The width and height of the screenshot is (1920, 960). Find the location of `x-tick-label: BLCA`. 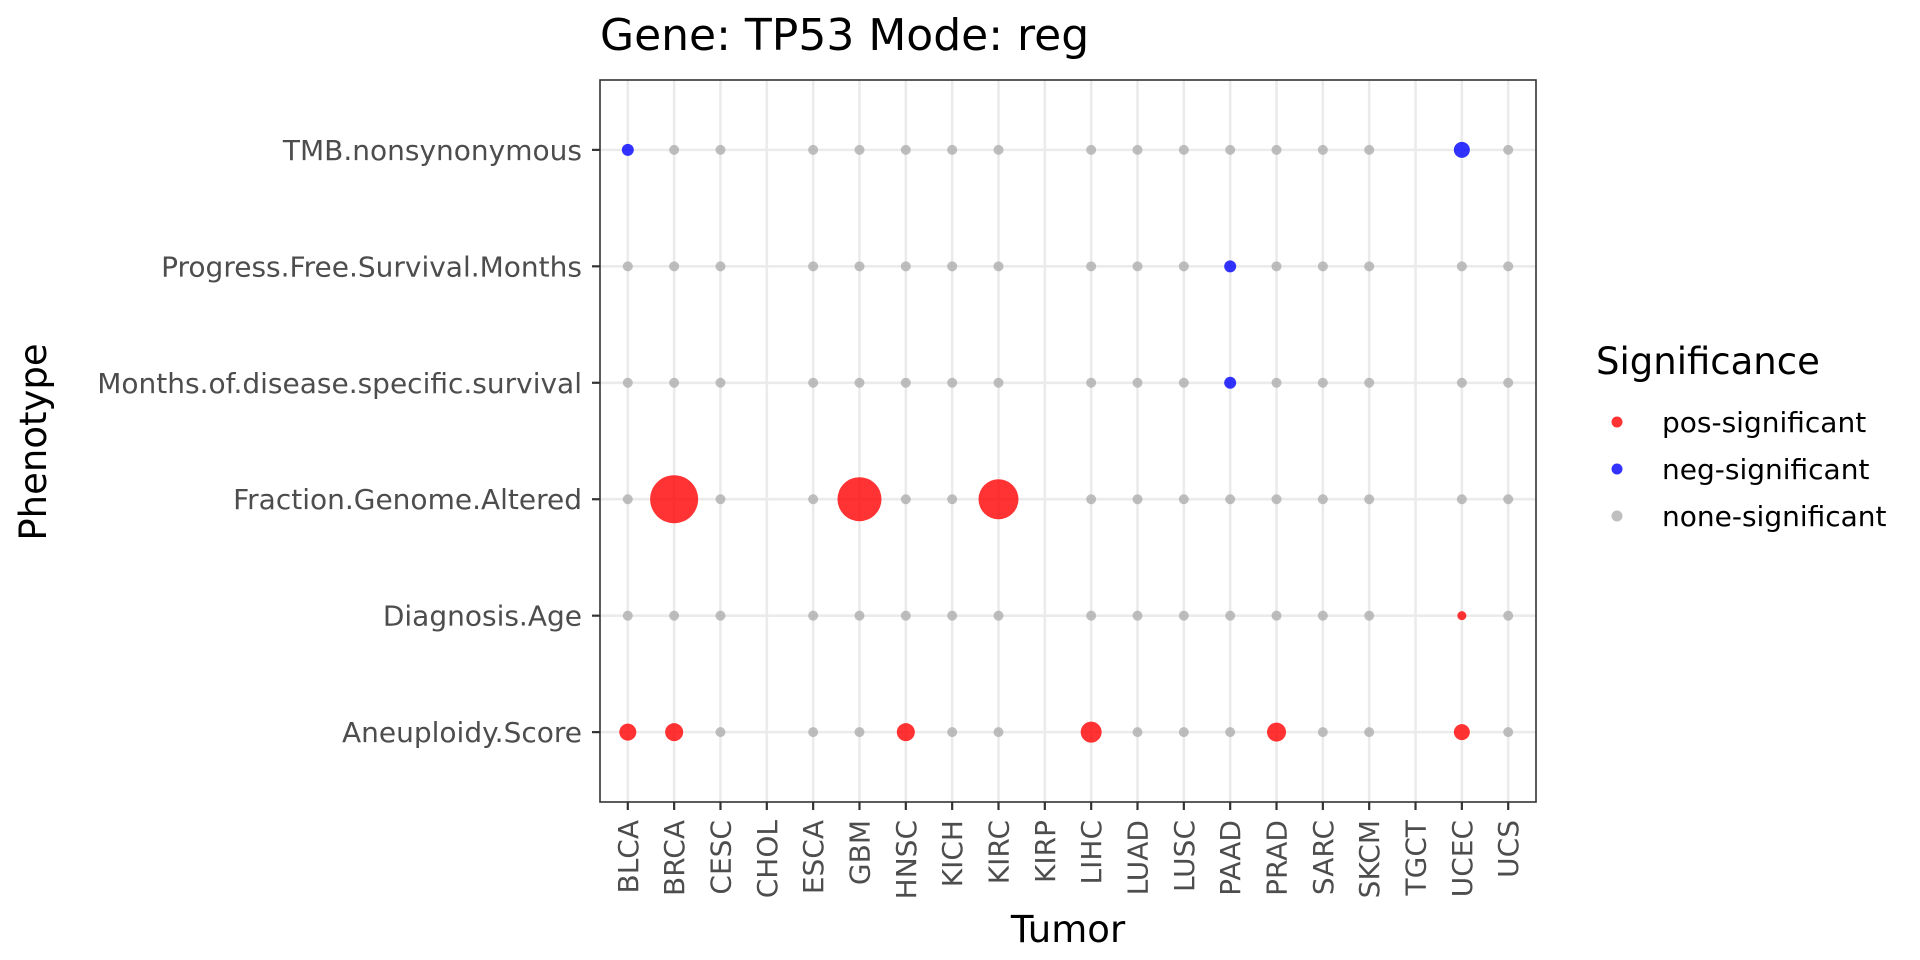

x-tick-label: BLCA is located at coordinates (628, 857).